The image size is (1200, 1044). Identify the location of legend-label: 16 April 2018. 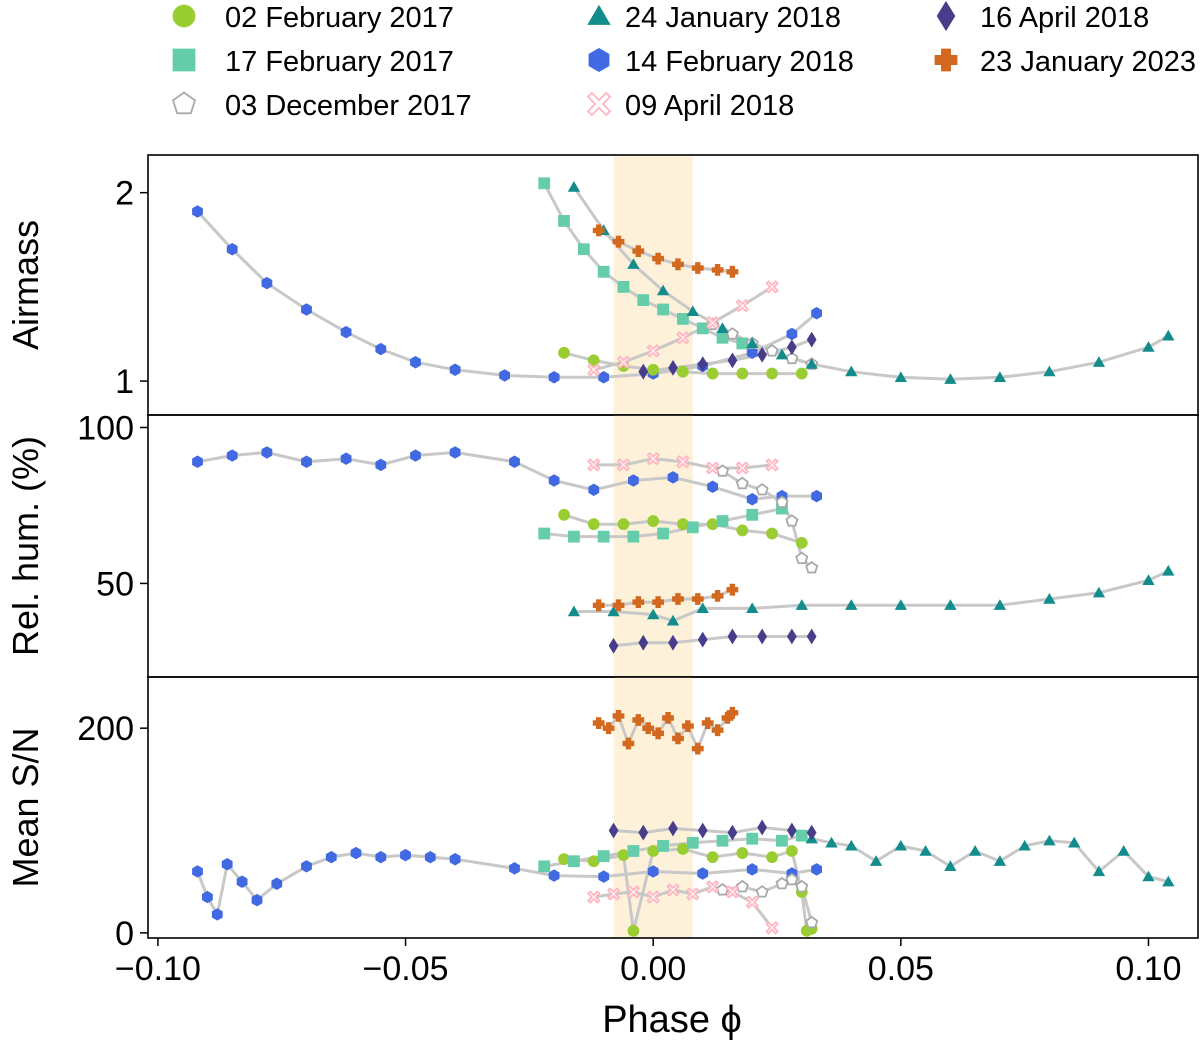
(1064, 18).